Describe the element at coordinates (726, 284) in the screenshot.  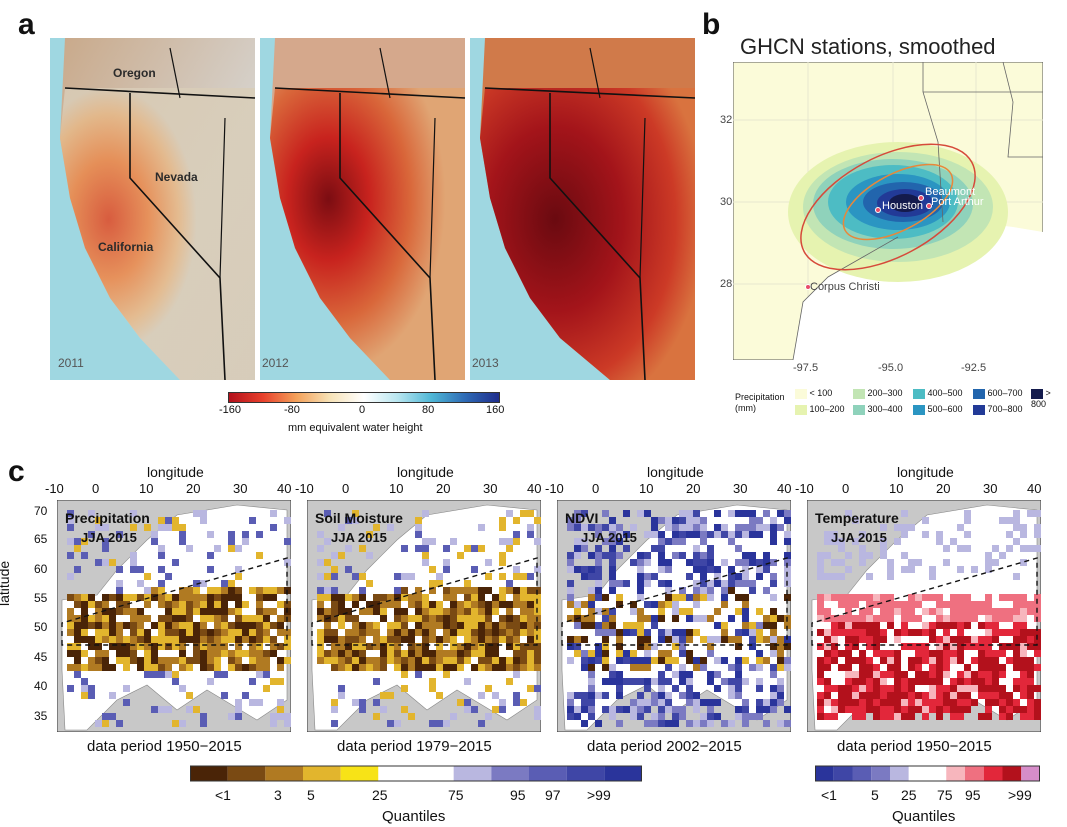
I see `b-lat-28: 28` at that location.